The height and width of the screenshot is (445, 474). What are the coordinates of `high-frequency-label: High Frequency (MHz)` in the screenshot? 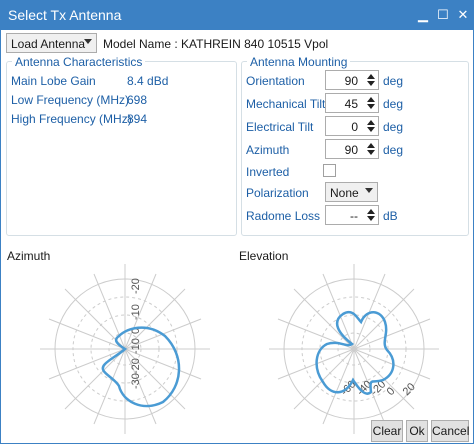 It's located at (71, 119).